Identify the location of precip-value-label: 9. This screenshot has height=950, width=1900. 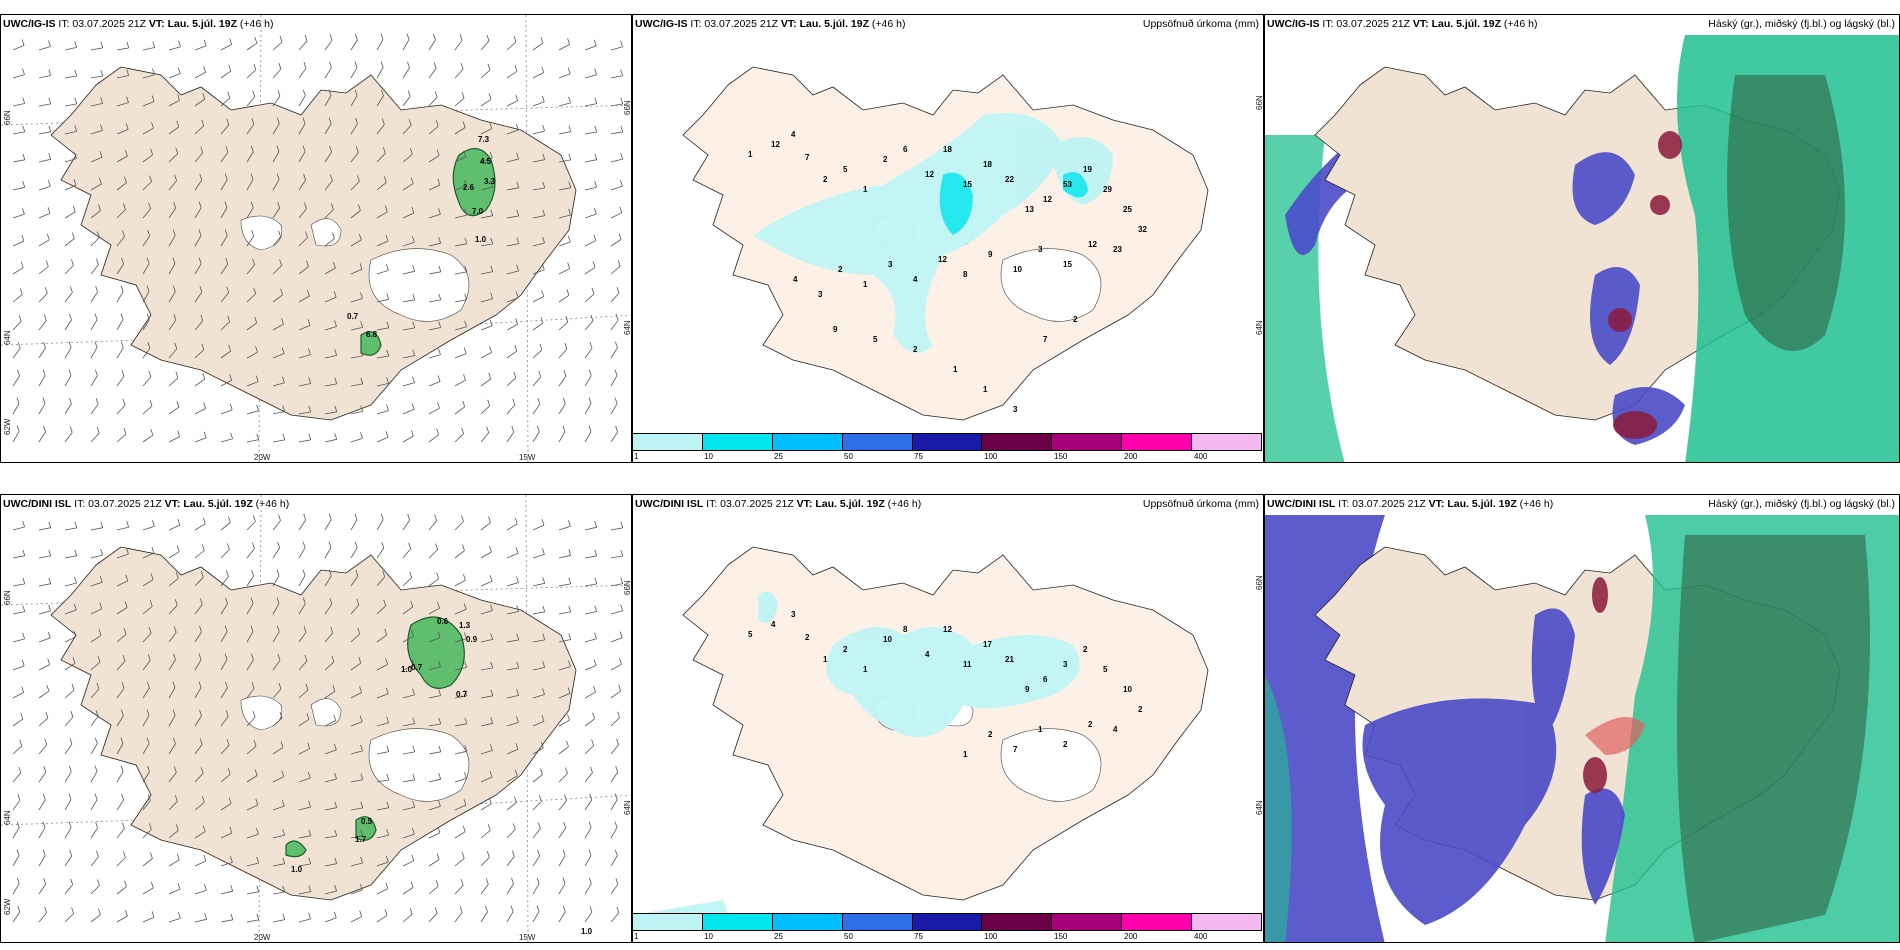
(990, 254).